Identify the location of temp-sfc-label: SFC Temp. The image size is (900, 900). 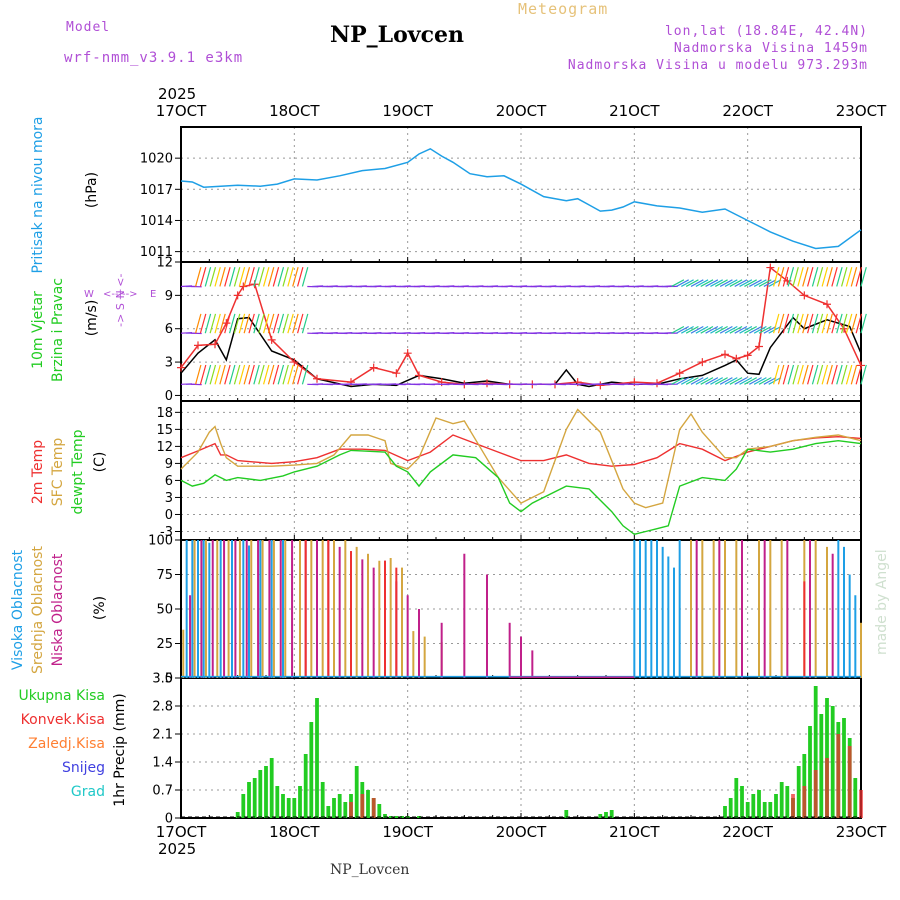
(58, 472).